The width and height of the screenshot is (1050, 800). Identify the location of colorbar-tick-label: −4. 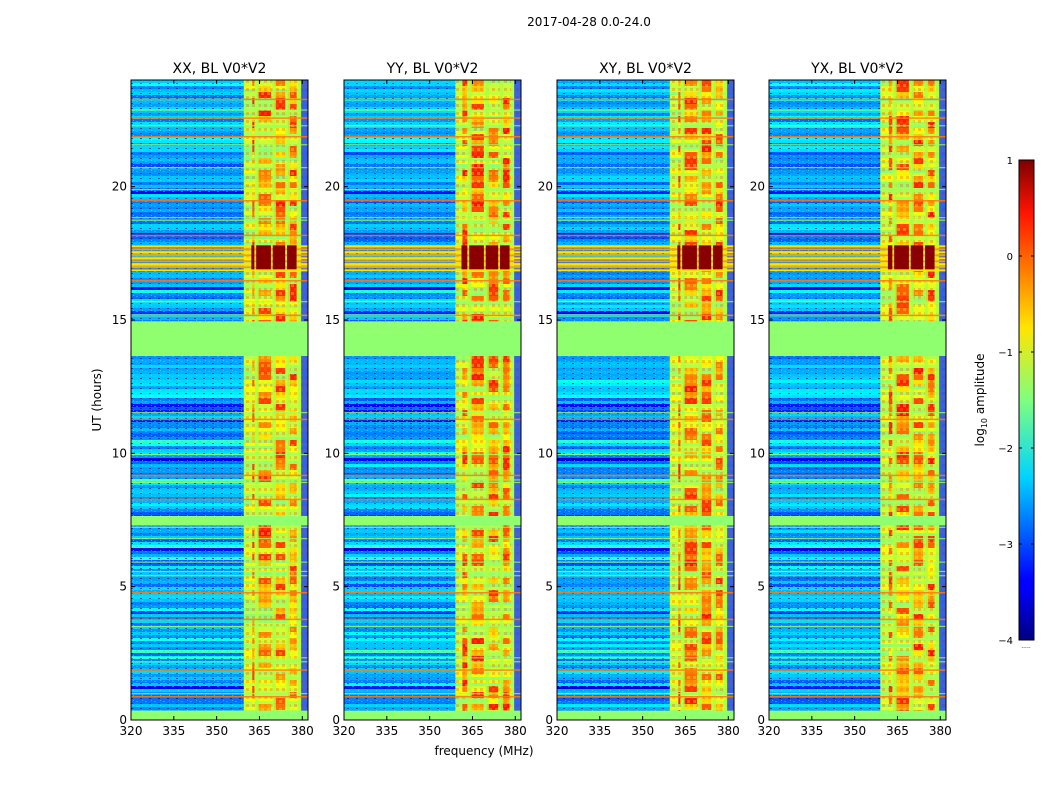
(1005, 641).